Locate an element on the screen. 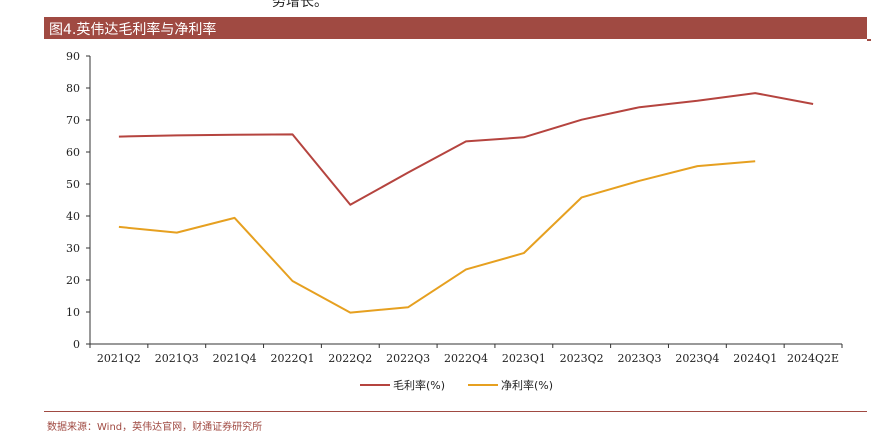 This screenshot has height=435, width=882. x-tick-label: 2022Q1 is located at coordinates (292, 358).